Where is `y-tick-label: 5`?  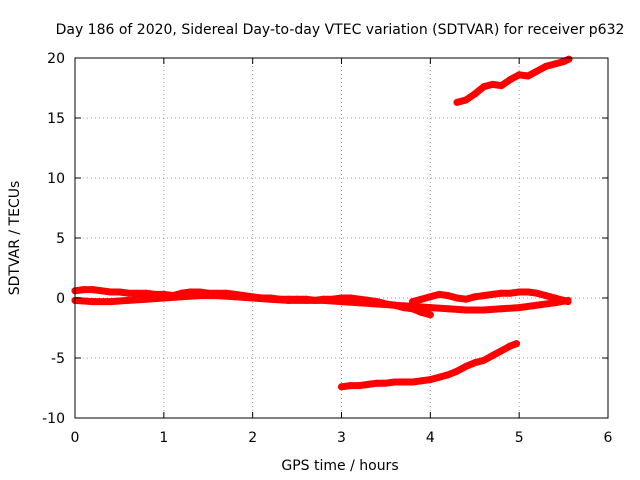 y-tick-label: 5 is located at coordinates (60, 239).